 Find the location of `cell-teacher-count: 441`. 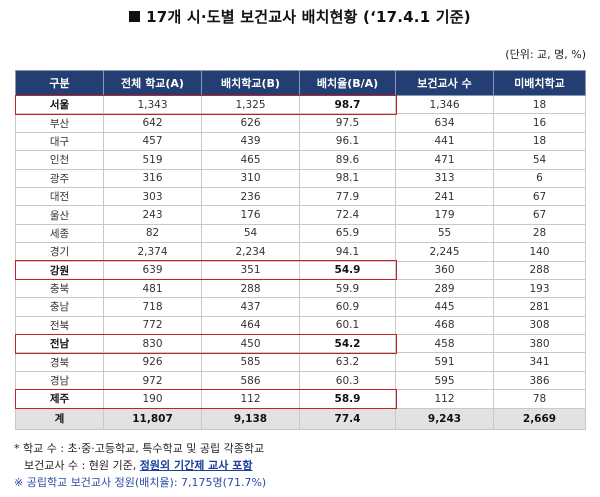

cell-teacher-count: 441 is located at coordinates (444, 141).